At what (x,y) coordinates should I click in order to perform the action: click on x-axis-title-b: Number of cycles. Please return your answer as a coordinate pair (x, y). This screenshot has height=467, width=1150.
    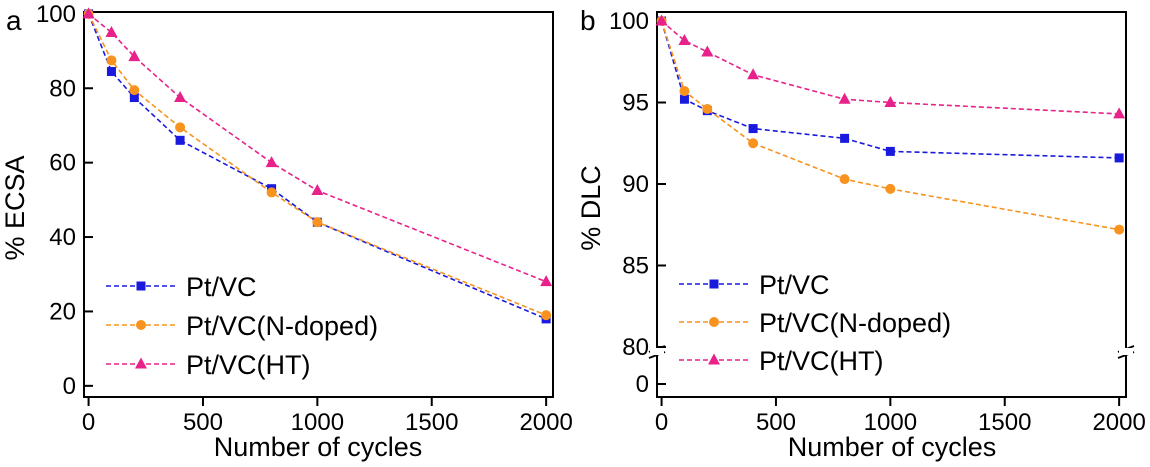
    Looking at the image, I should click on (892, 447).